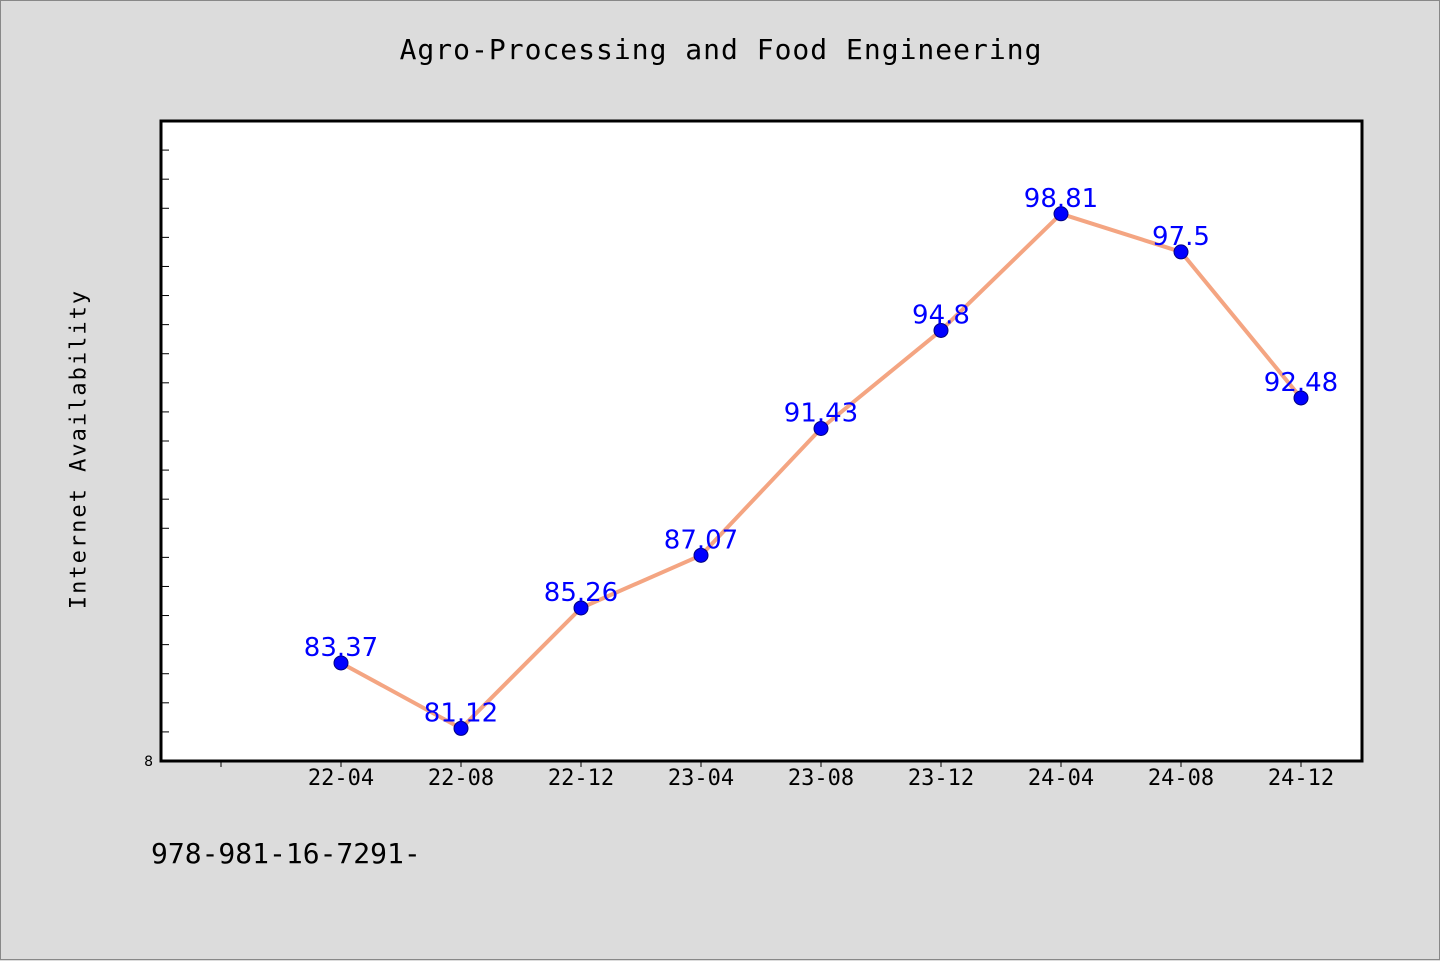  What do you see at coordinates (821, 778) in the screenshot?
I see `x-tick-label: 23-08` at bounding box center [821, 778].